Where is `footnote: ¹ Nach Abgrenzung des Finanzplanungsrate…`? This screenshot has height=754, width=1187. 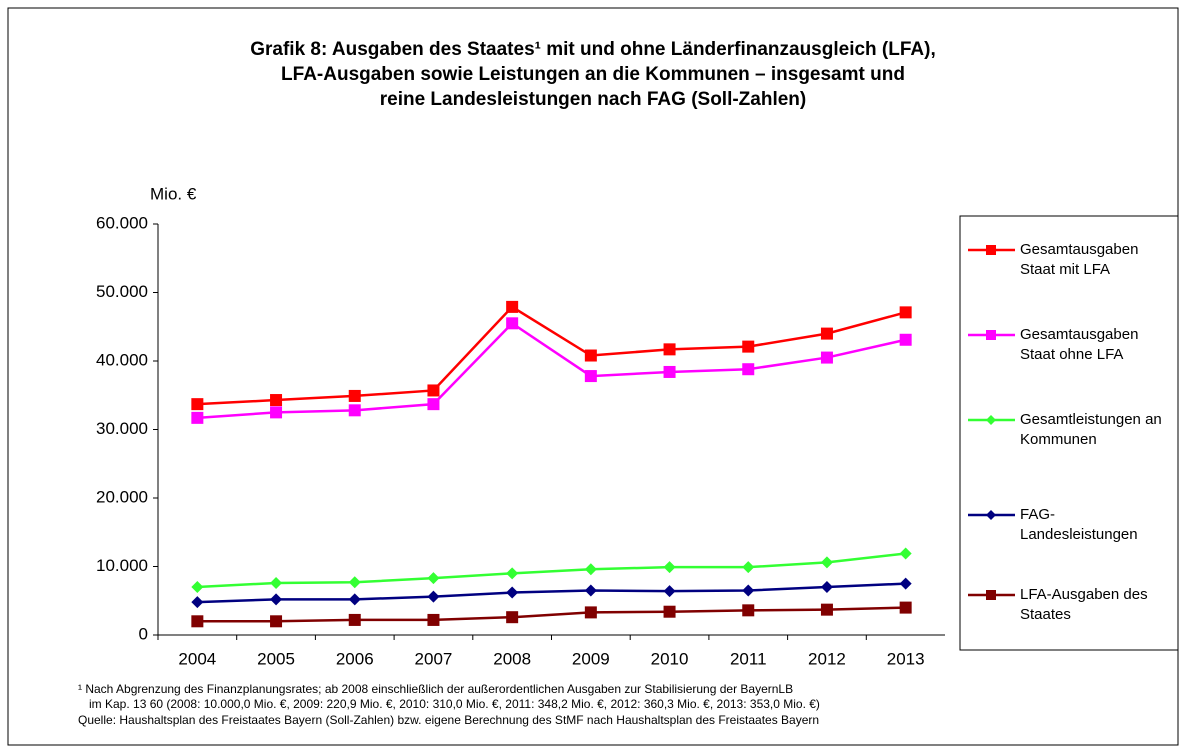
footnote: ¹ Nach Abgrenzung des Finanzplanungsrate… is located at coordinates (435, 689).